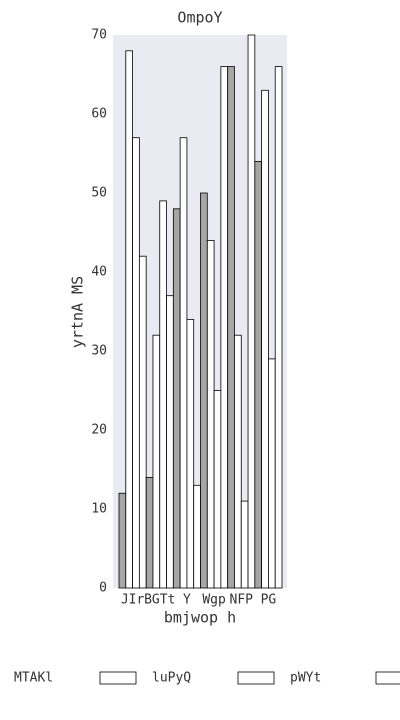 The image size is (400, 720). What do you see at coordinates (199, 18) in the screenshot?
I see `chart-title: OmpoY` at bounding box center [199, 18].